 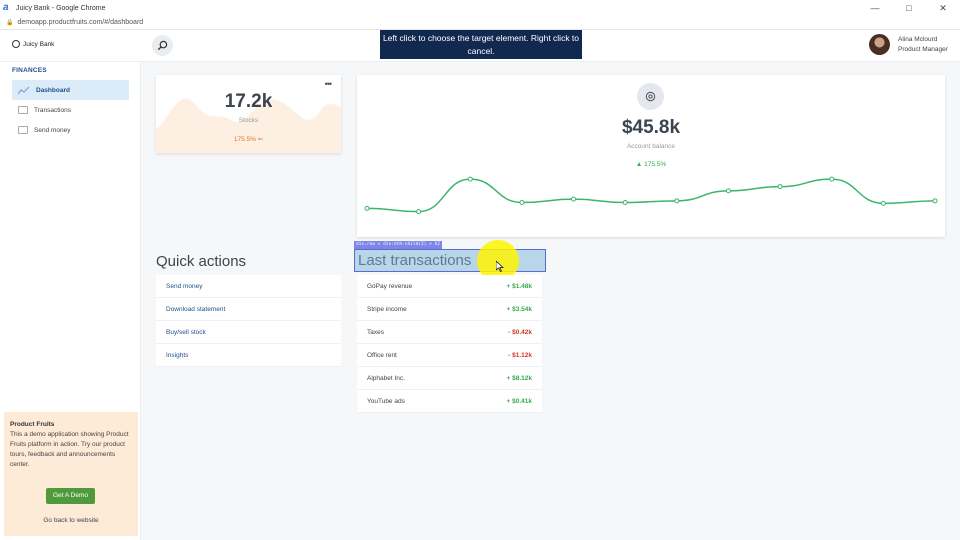 I want to click on user-menu: Alina Mclourd Product Manager, so click(x=908, y=44).